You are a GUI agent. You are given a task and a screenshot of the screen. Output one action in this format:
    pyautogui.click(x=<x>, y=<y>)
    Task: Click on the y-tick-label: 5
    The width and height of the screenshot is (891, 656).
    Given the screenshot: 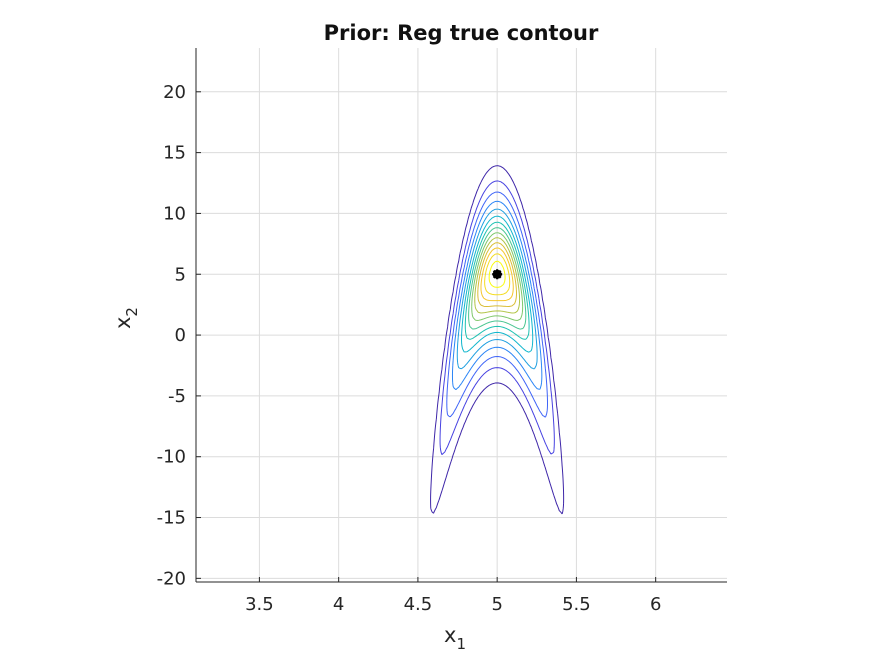 What is the action you would take?
    pyautogui.click(x=180, y=274)
    